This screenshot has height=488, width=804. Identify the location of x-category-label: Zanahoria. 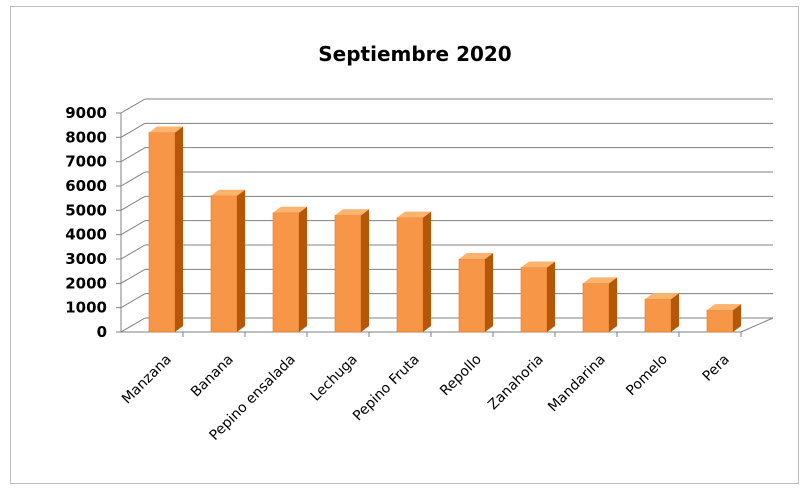
(516, 383).